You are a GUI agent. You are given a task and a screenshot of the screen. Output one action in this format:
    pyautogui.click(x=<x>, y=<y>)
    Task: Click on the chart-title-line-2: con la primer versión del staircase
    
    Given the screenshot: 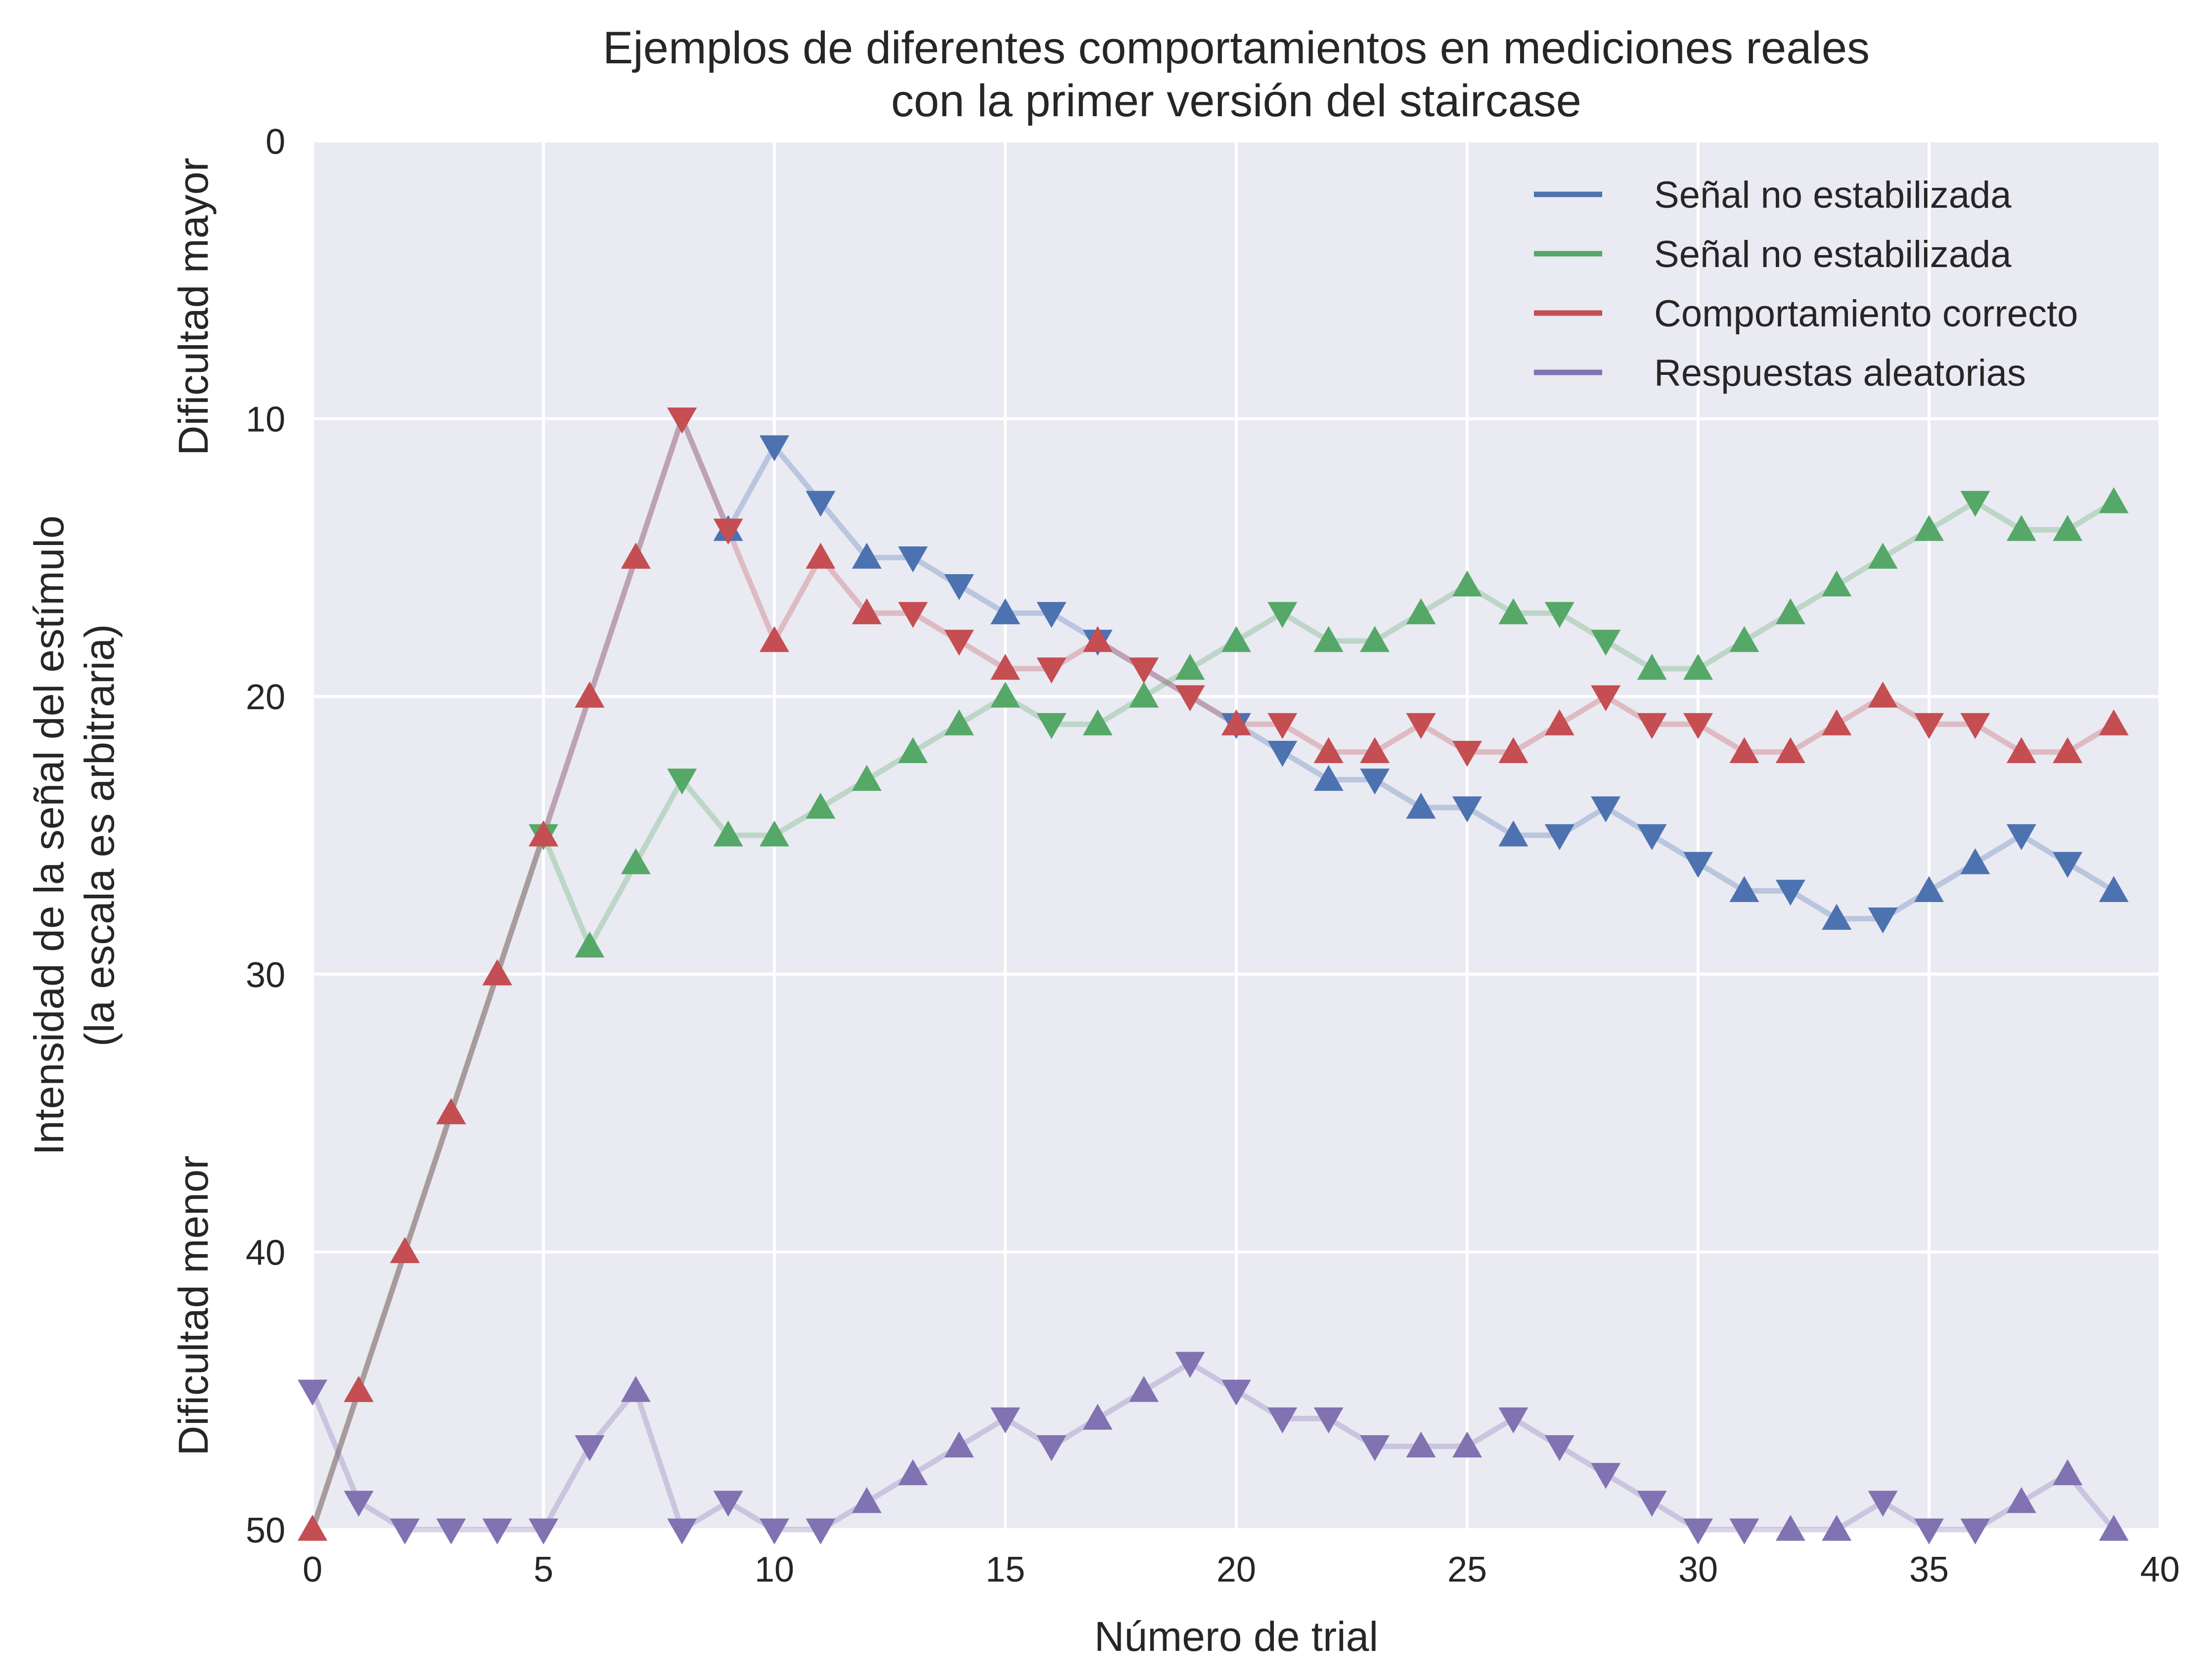 What is the action you would take?
    pyautogui.click(x=1236, y=101)
    